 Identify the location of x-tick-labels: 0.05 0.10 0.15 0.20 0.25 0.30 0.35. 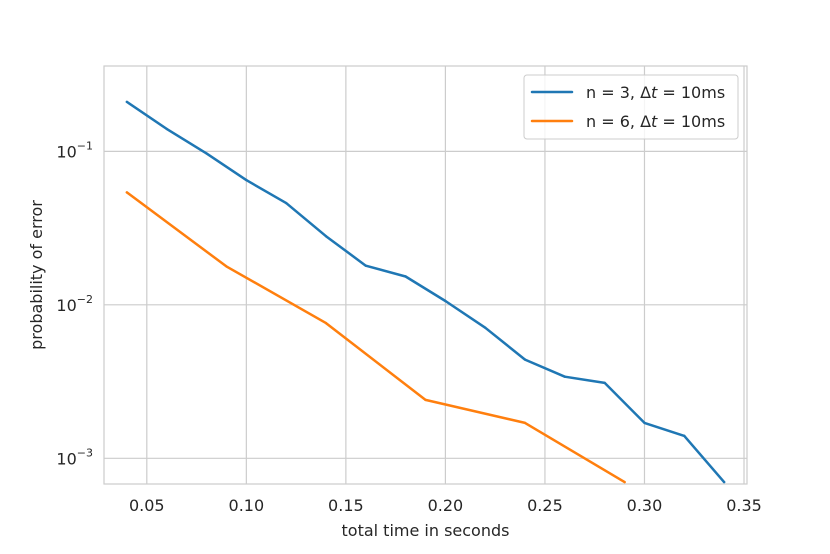
(445, 505).